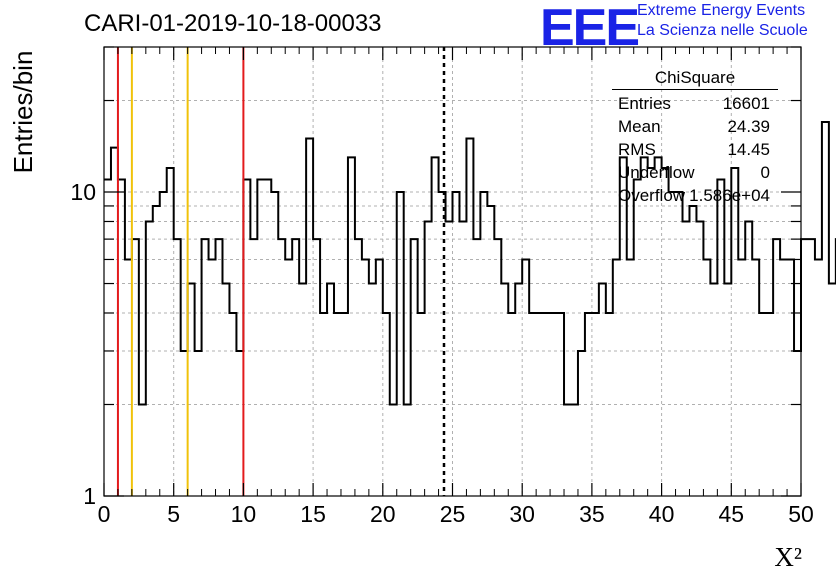  What do you see at coordinates (765, 172) in the screenshot?
I see `stats-row-value: 0` at bounding box center [765, 172].